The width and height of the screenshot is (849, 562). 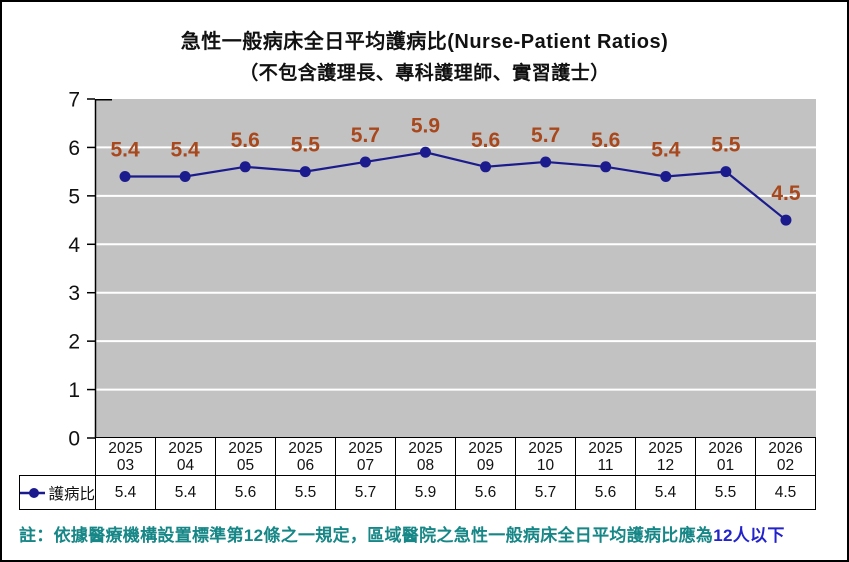 I want to click on footnote-highlight: 12人以下, so click(x=749, y=535).